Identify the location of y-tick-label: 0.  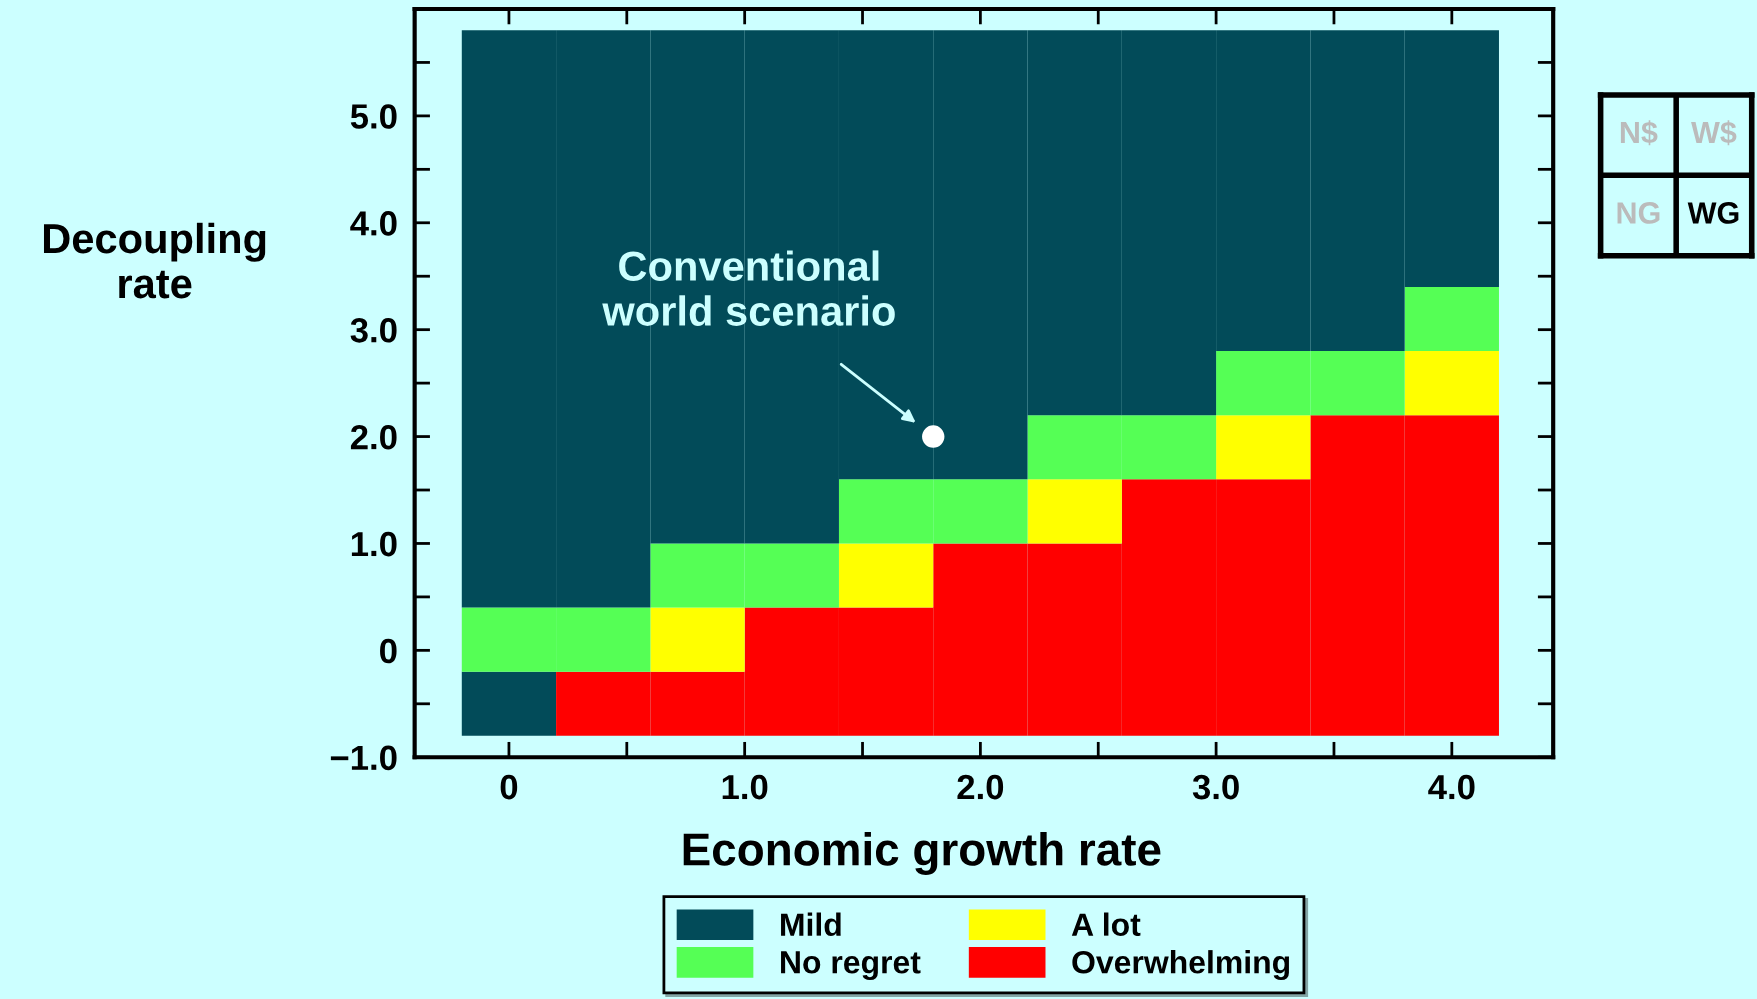
(388, 651).